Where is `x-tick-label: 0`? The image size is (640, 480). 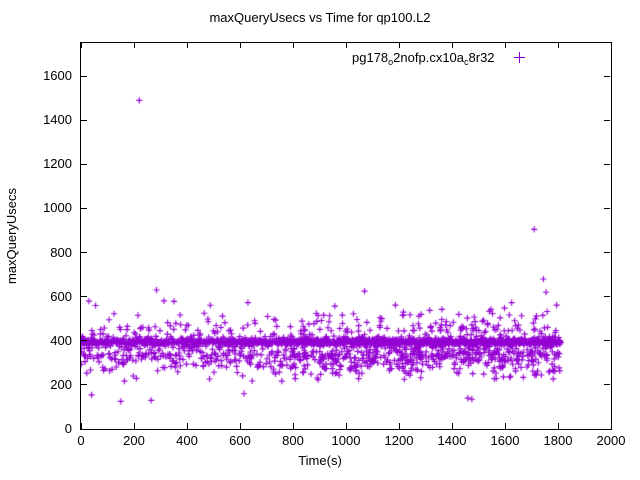
x-tick-label: 0 is located at coordinates (81, 440).